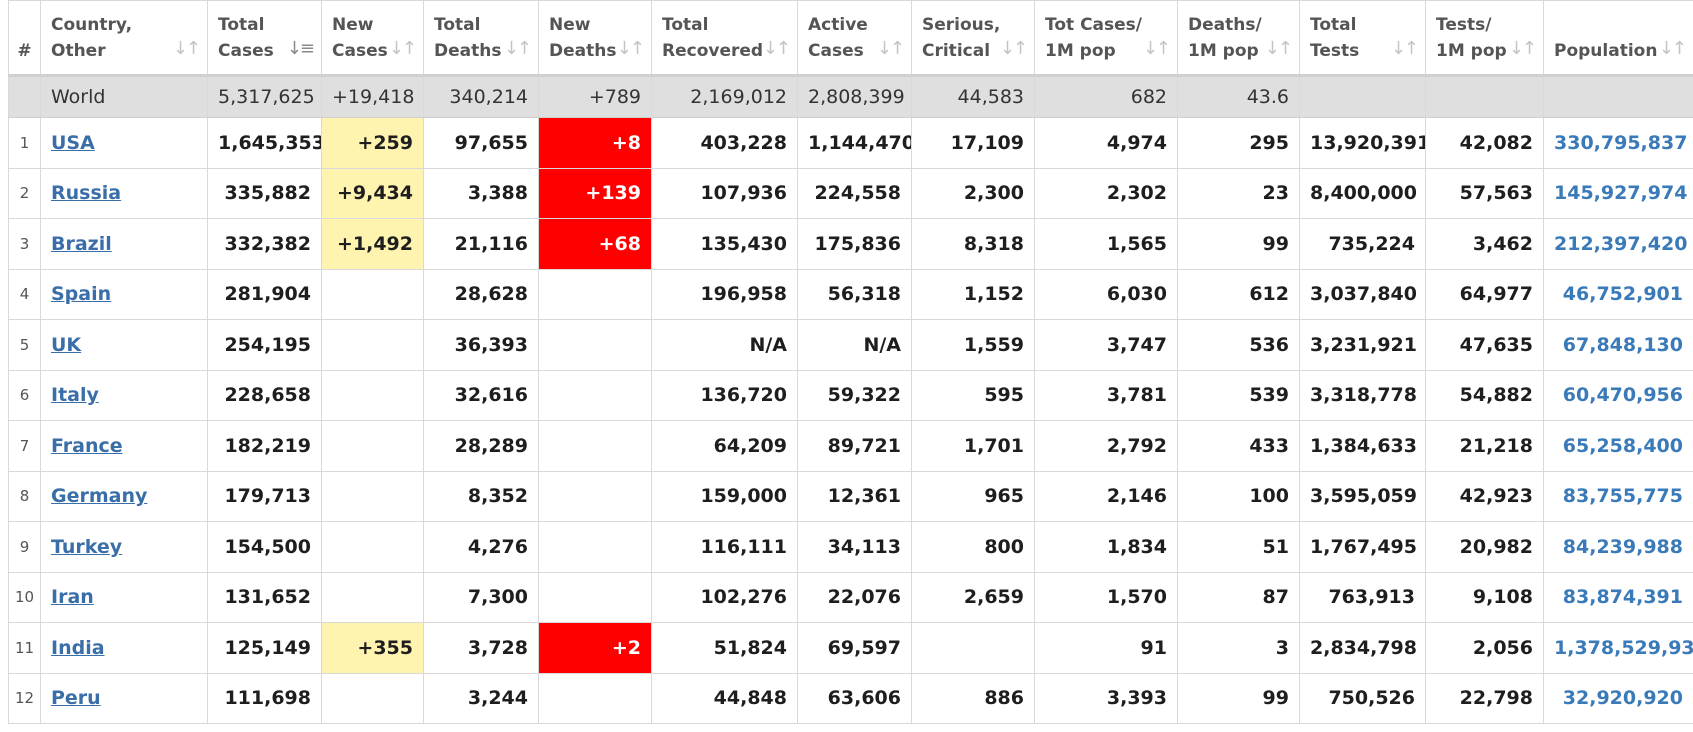 Image resolution: width=1693 pixels, height=732 pixels. What do you see at coordinates (24, 294) in the screenshot?
I see `cell-rank: 4` at bounding box center [24, 294].